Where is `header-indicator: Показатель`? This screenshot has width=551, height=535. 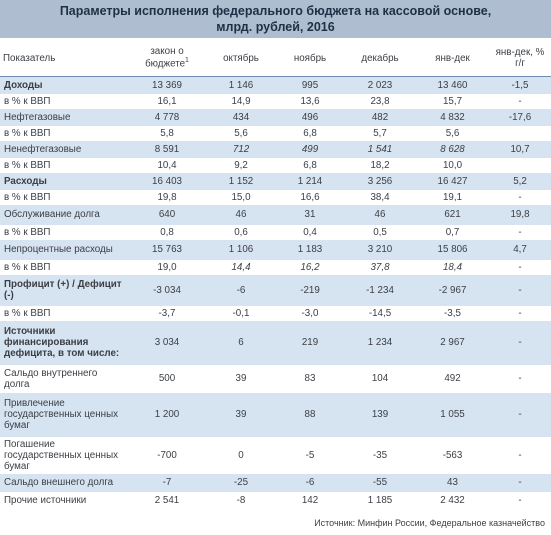
header-indicator: Показатель is located at coordinates (64, 58).